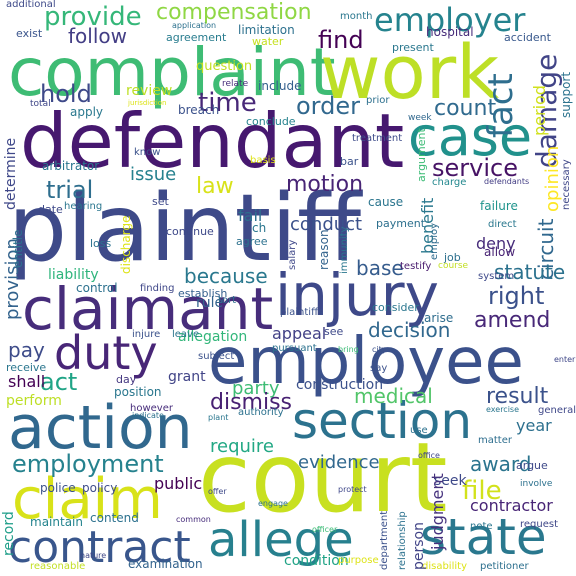  Describe the element at coordinates (419, 546) in the screenshot. I see `word-person: person` at that location.